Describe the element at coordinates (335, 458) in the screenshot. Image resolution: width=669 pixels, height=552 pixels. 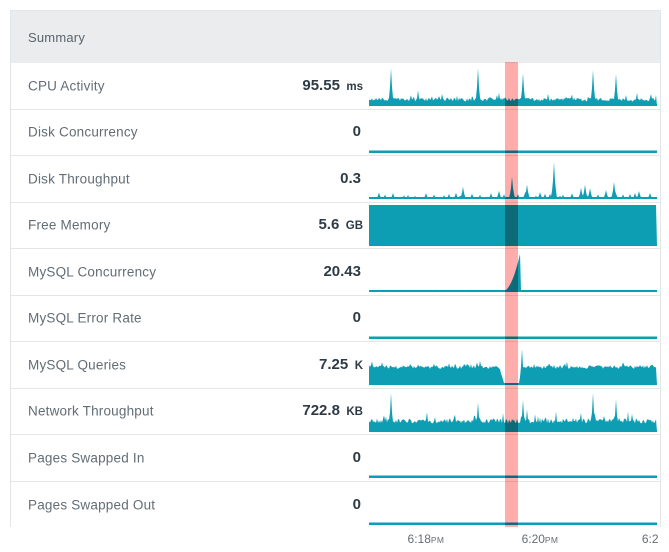
I see `metric-row: Pages Swapped In 0` at that location.